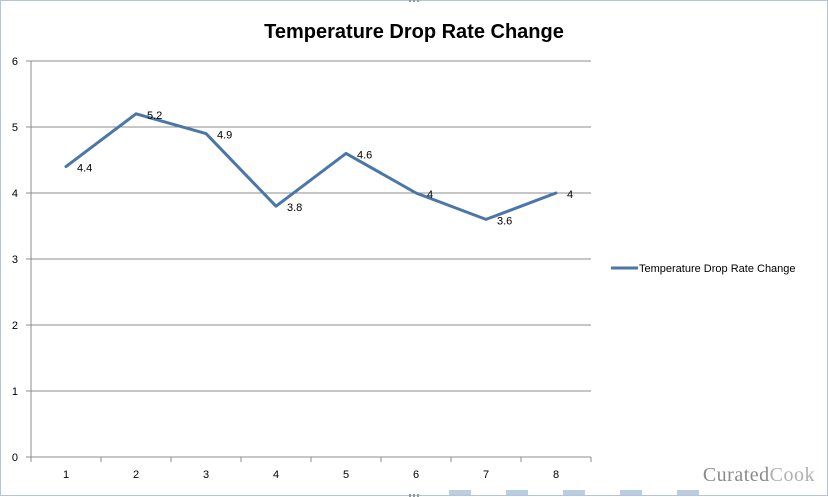 This screenshot has height=497, width=828. Describe the element at coordinates (15, 392) in the screenshot. I see `y-tick-label: 1` at that location.